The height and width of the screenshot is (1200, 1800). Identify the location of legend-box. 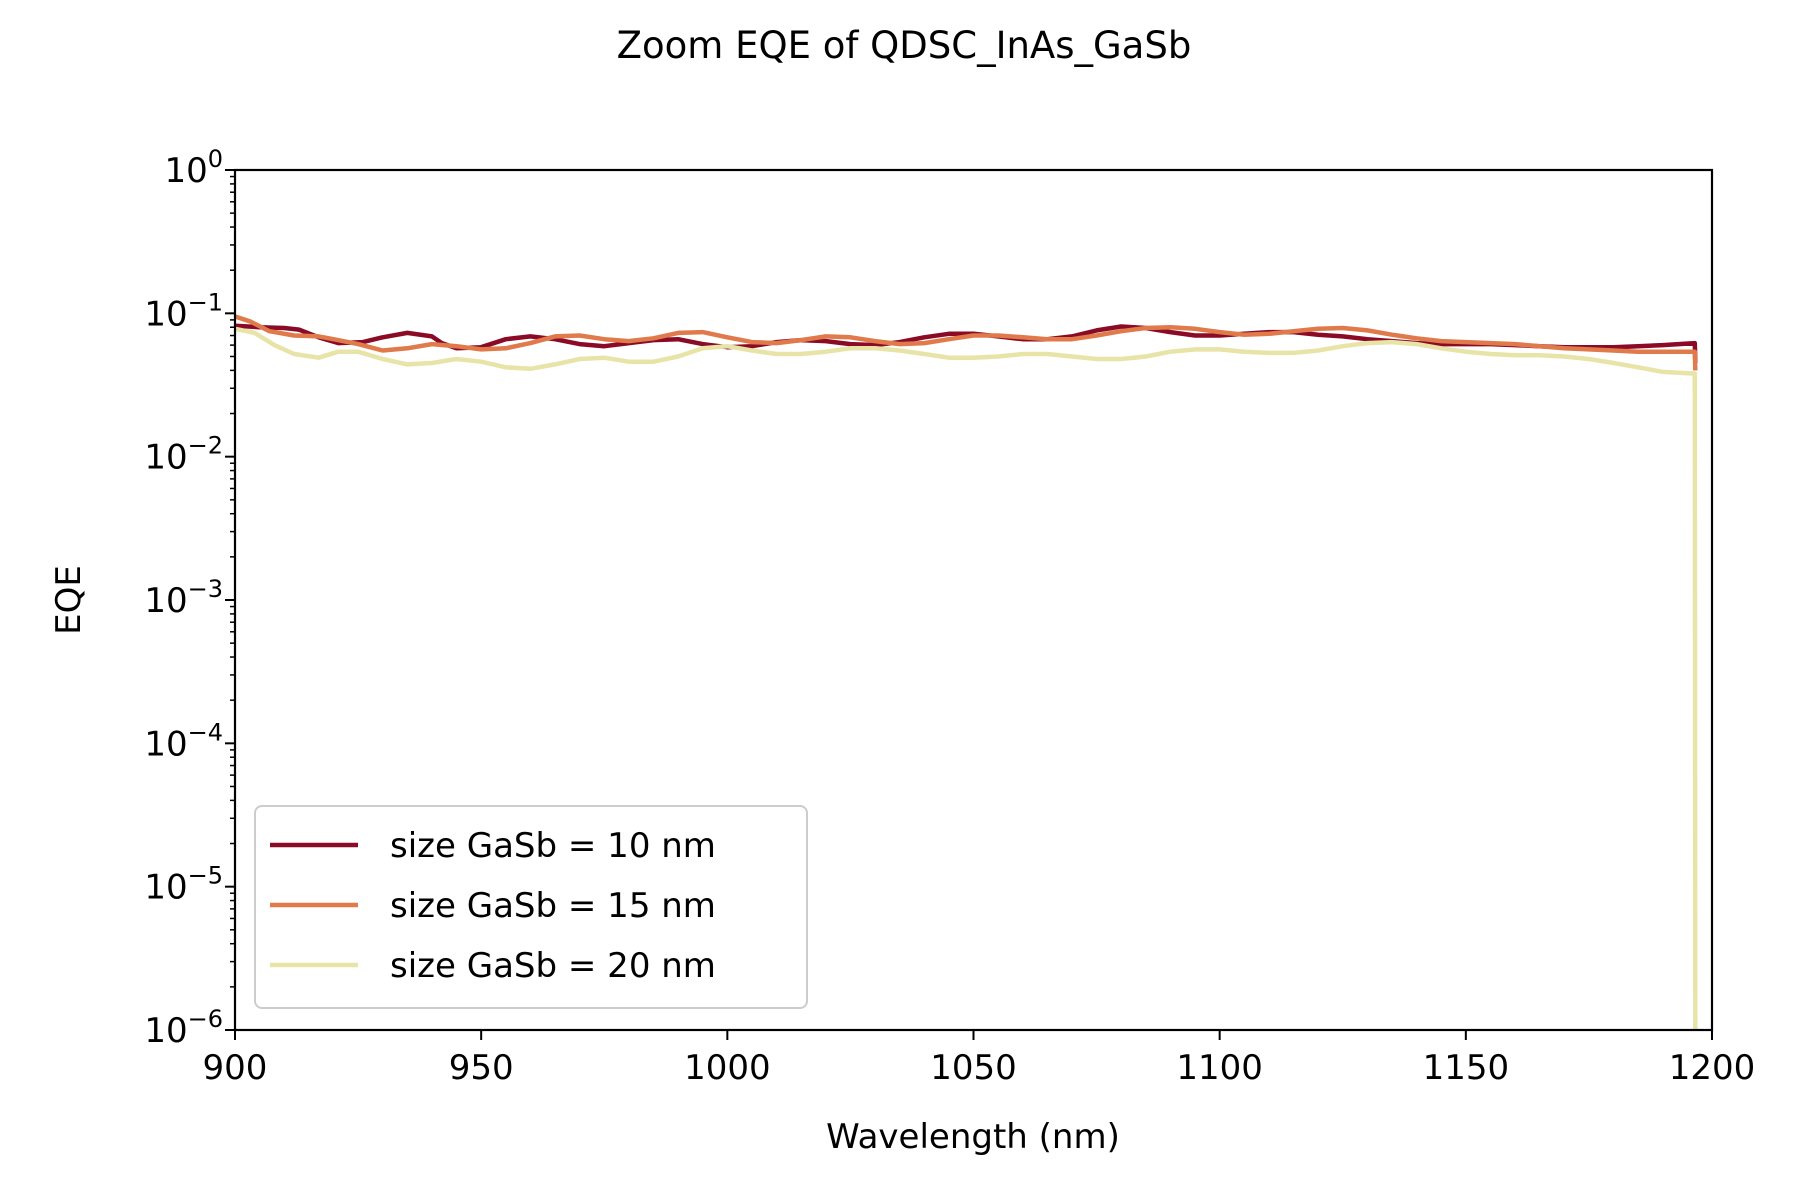
(531, 907).